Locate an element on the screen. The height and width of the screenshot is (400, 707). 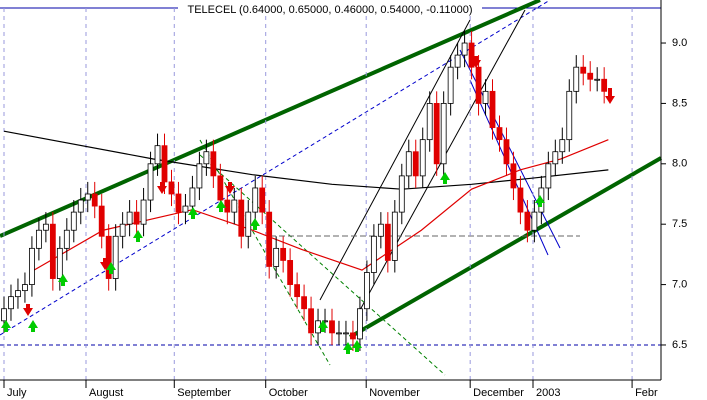
moving-average is located at coordinates (306, 160).